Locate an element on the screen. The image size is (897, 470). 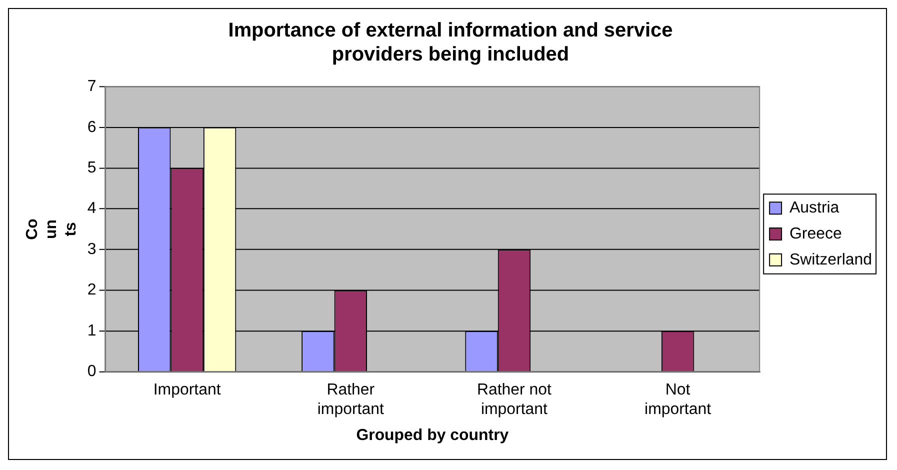
legend-label: Austria is located at coordinates (815, 208).